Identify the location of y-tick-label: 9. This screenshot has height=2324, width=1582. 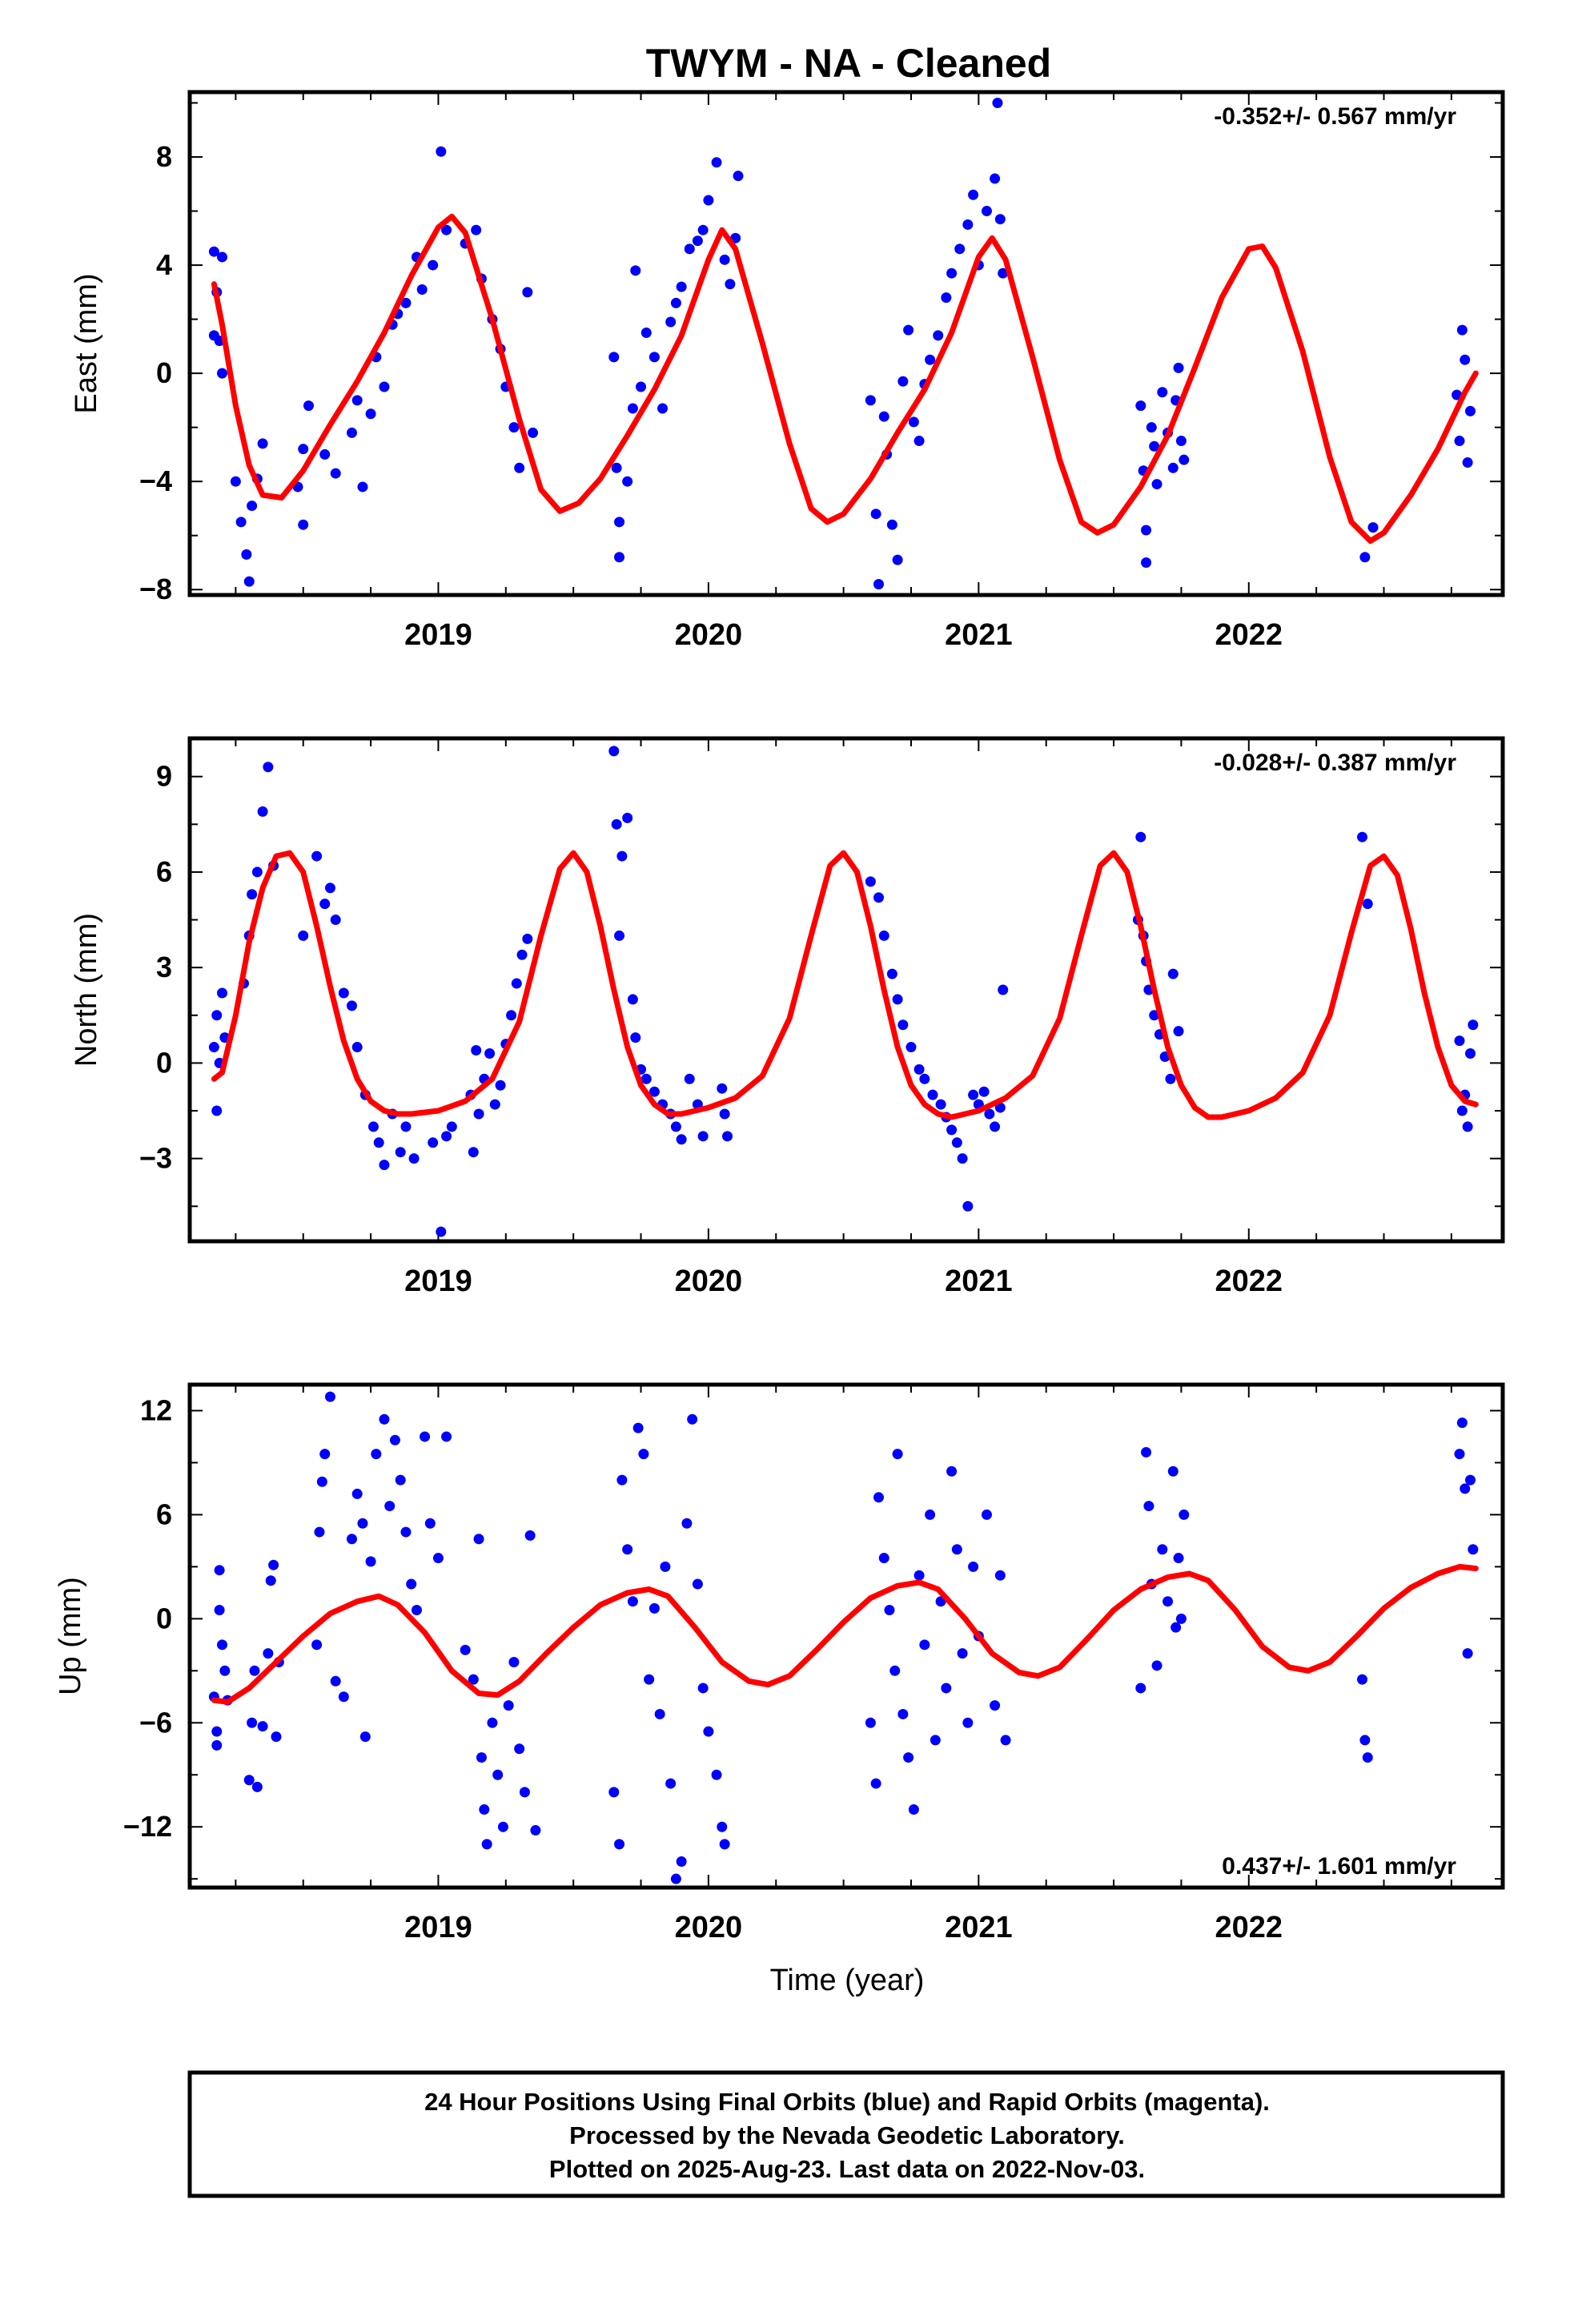
(164, 776).